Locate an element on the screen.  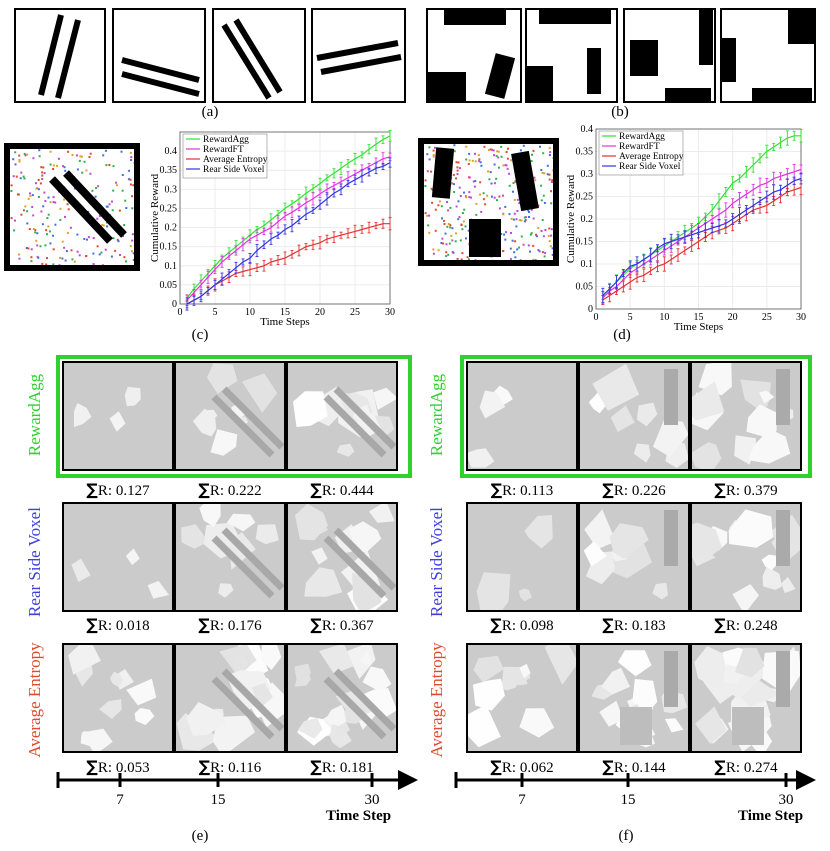
reward-value: R: 0.127 is located at coordinates (123, 491).